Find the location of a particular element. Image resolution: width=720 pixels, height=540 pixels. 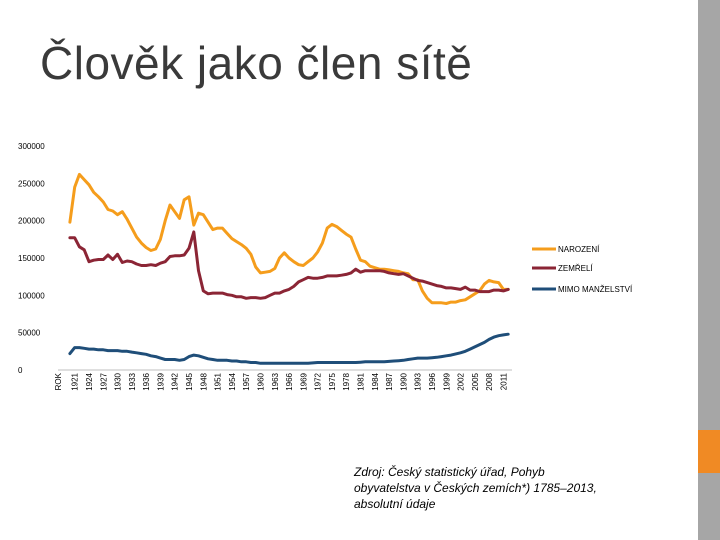

x-tick-label: 2005 is located at coordinates (475, 381).